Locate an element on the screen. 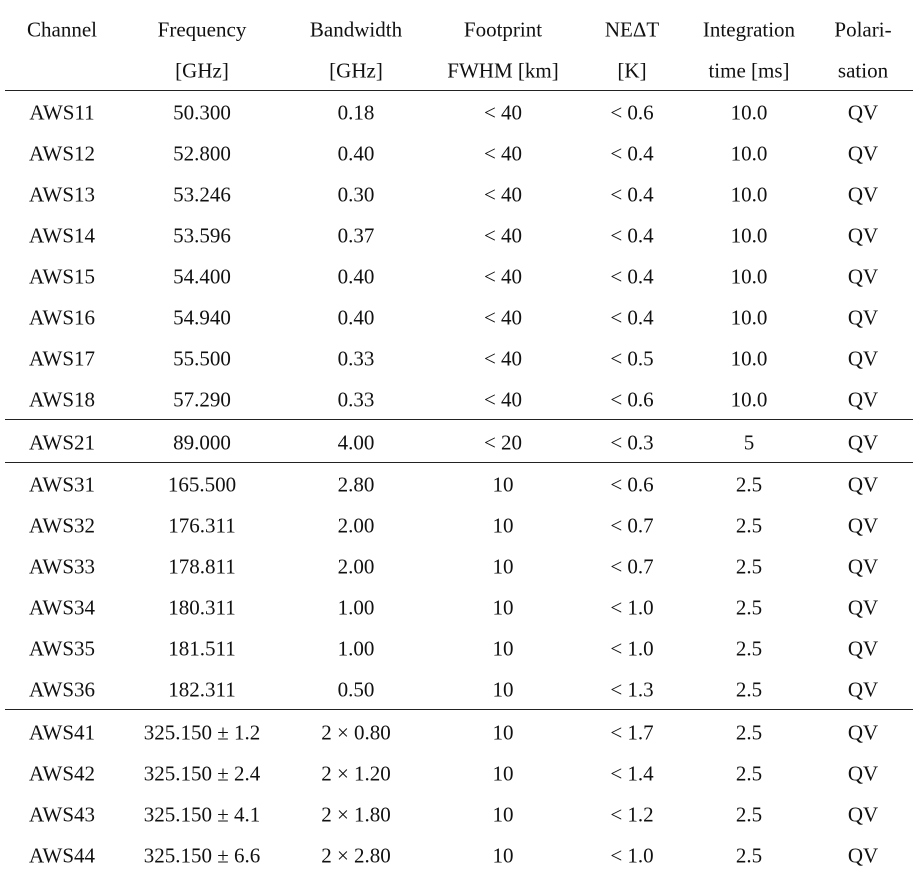 The height and width of the screenshot is (876, 918). channel-cell: AWS33 is located at coordinates (62, 566).